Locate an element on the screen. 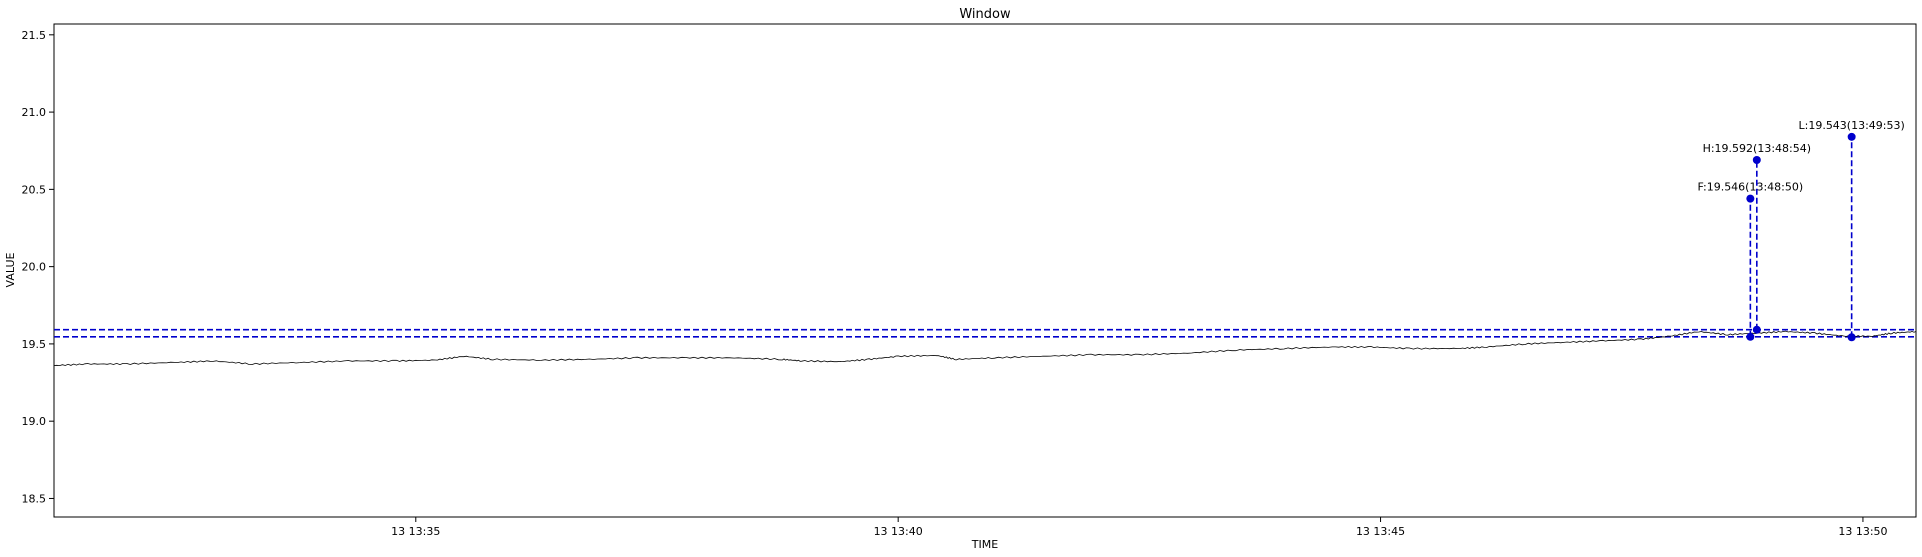 Image resolution: width=1922 pixels, height=557 pixels. x-tick-label: 13 13:50 is located at coordinates (1862, 531).